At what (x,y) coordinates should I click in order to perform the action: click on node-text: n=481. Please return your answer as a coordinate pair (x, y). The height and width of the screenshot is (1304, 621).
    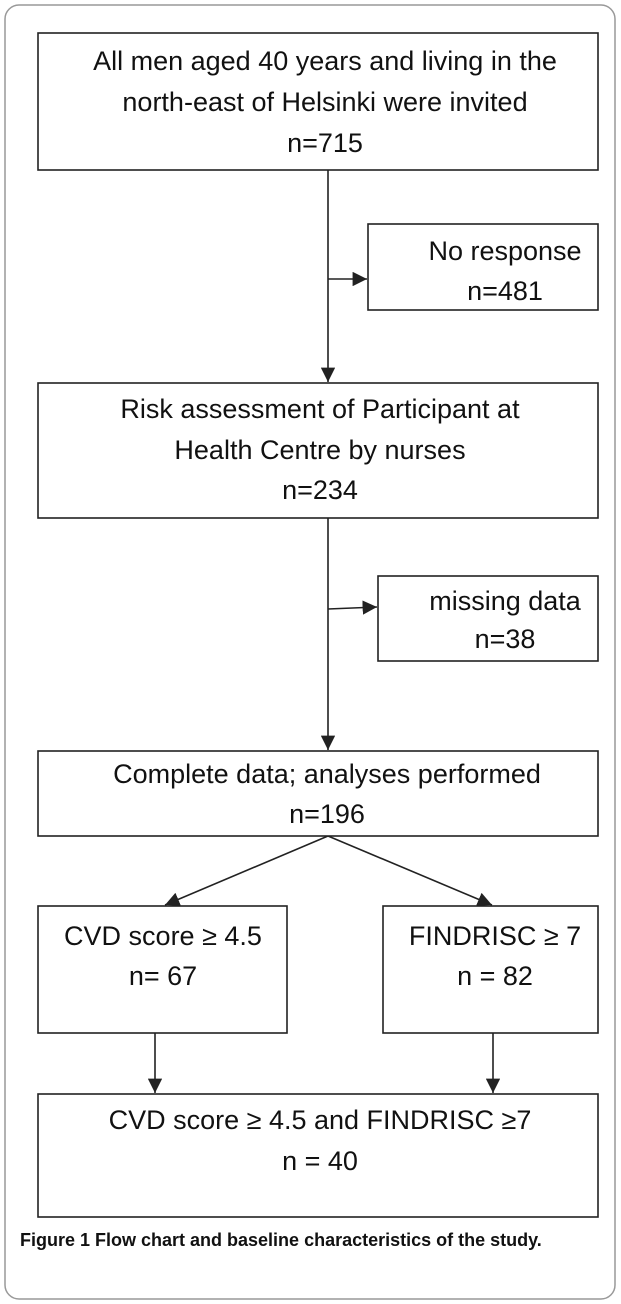
    Looking at the image, I should click on (505, 291).